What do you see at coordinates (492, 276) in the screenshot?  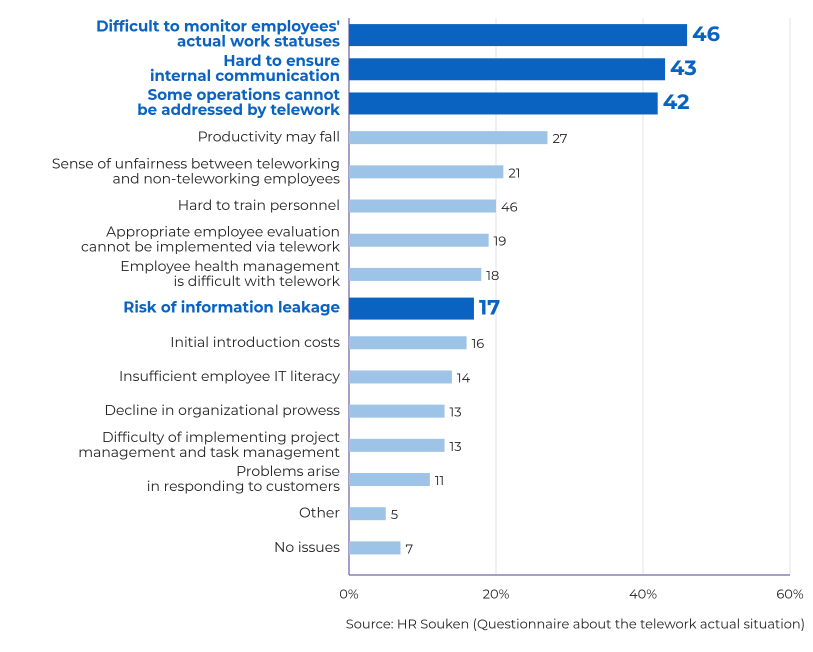 I see `value-label: 18` at bounding box center [492, 276].